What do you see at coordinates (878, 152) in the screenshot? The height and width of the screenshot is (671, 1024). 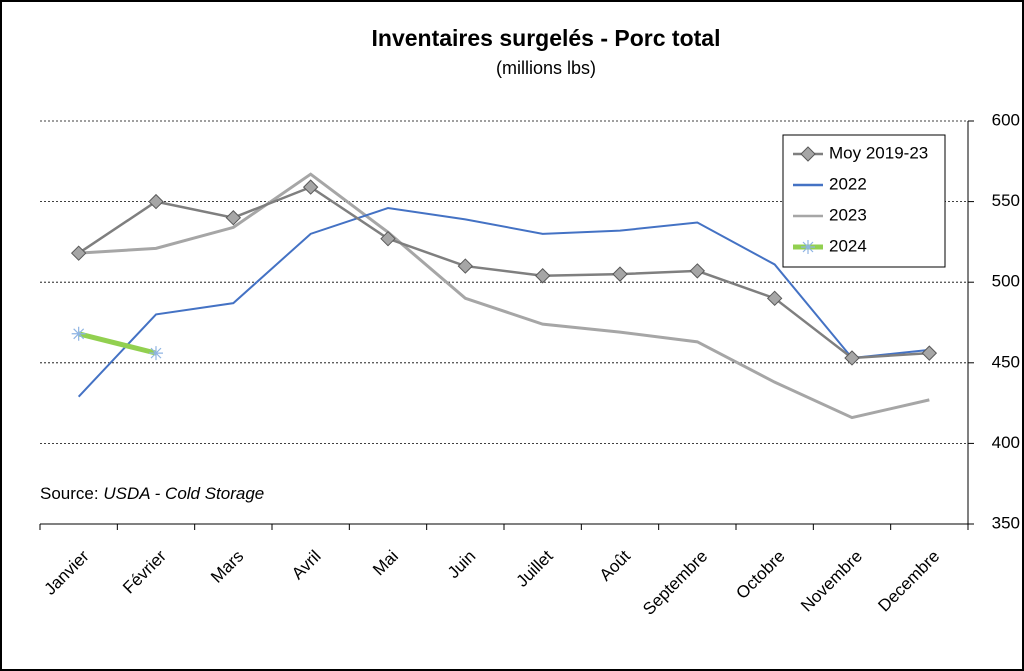 I see `legend-label: Moy 2019-23` at bounding box center [878, 152].